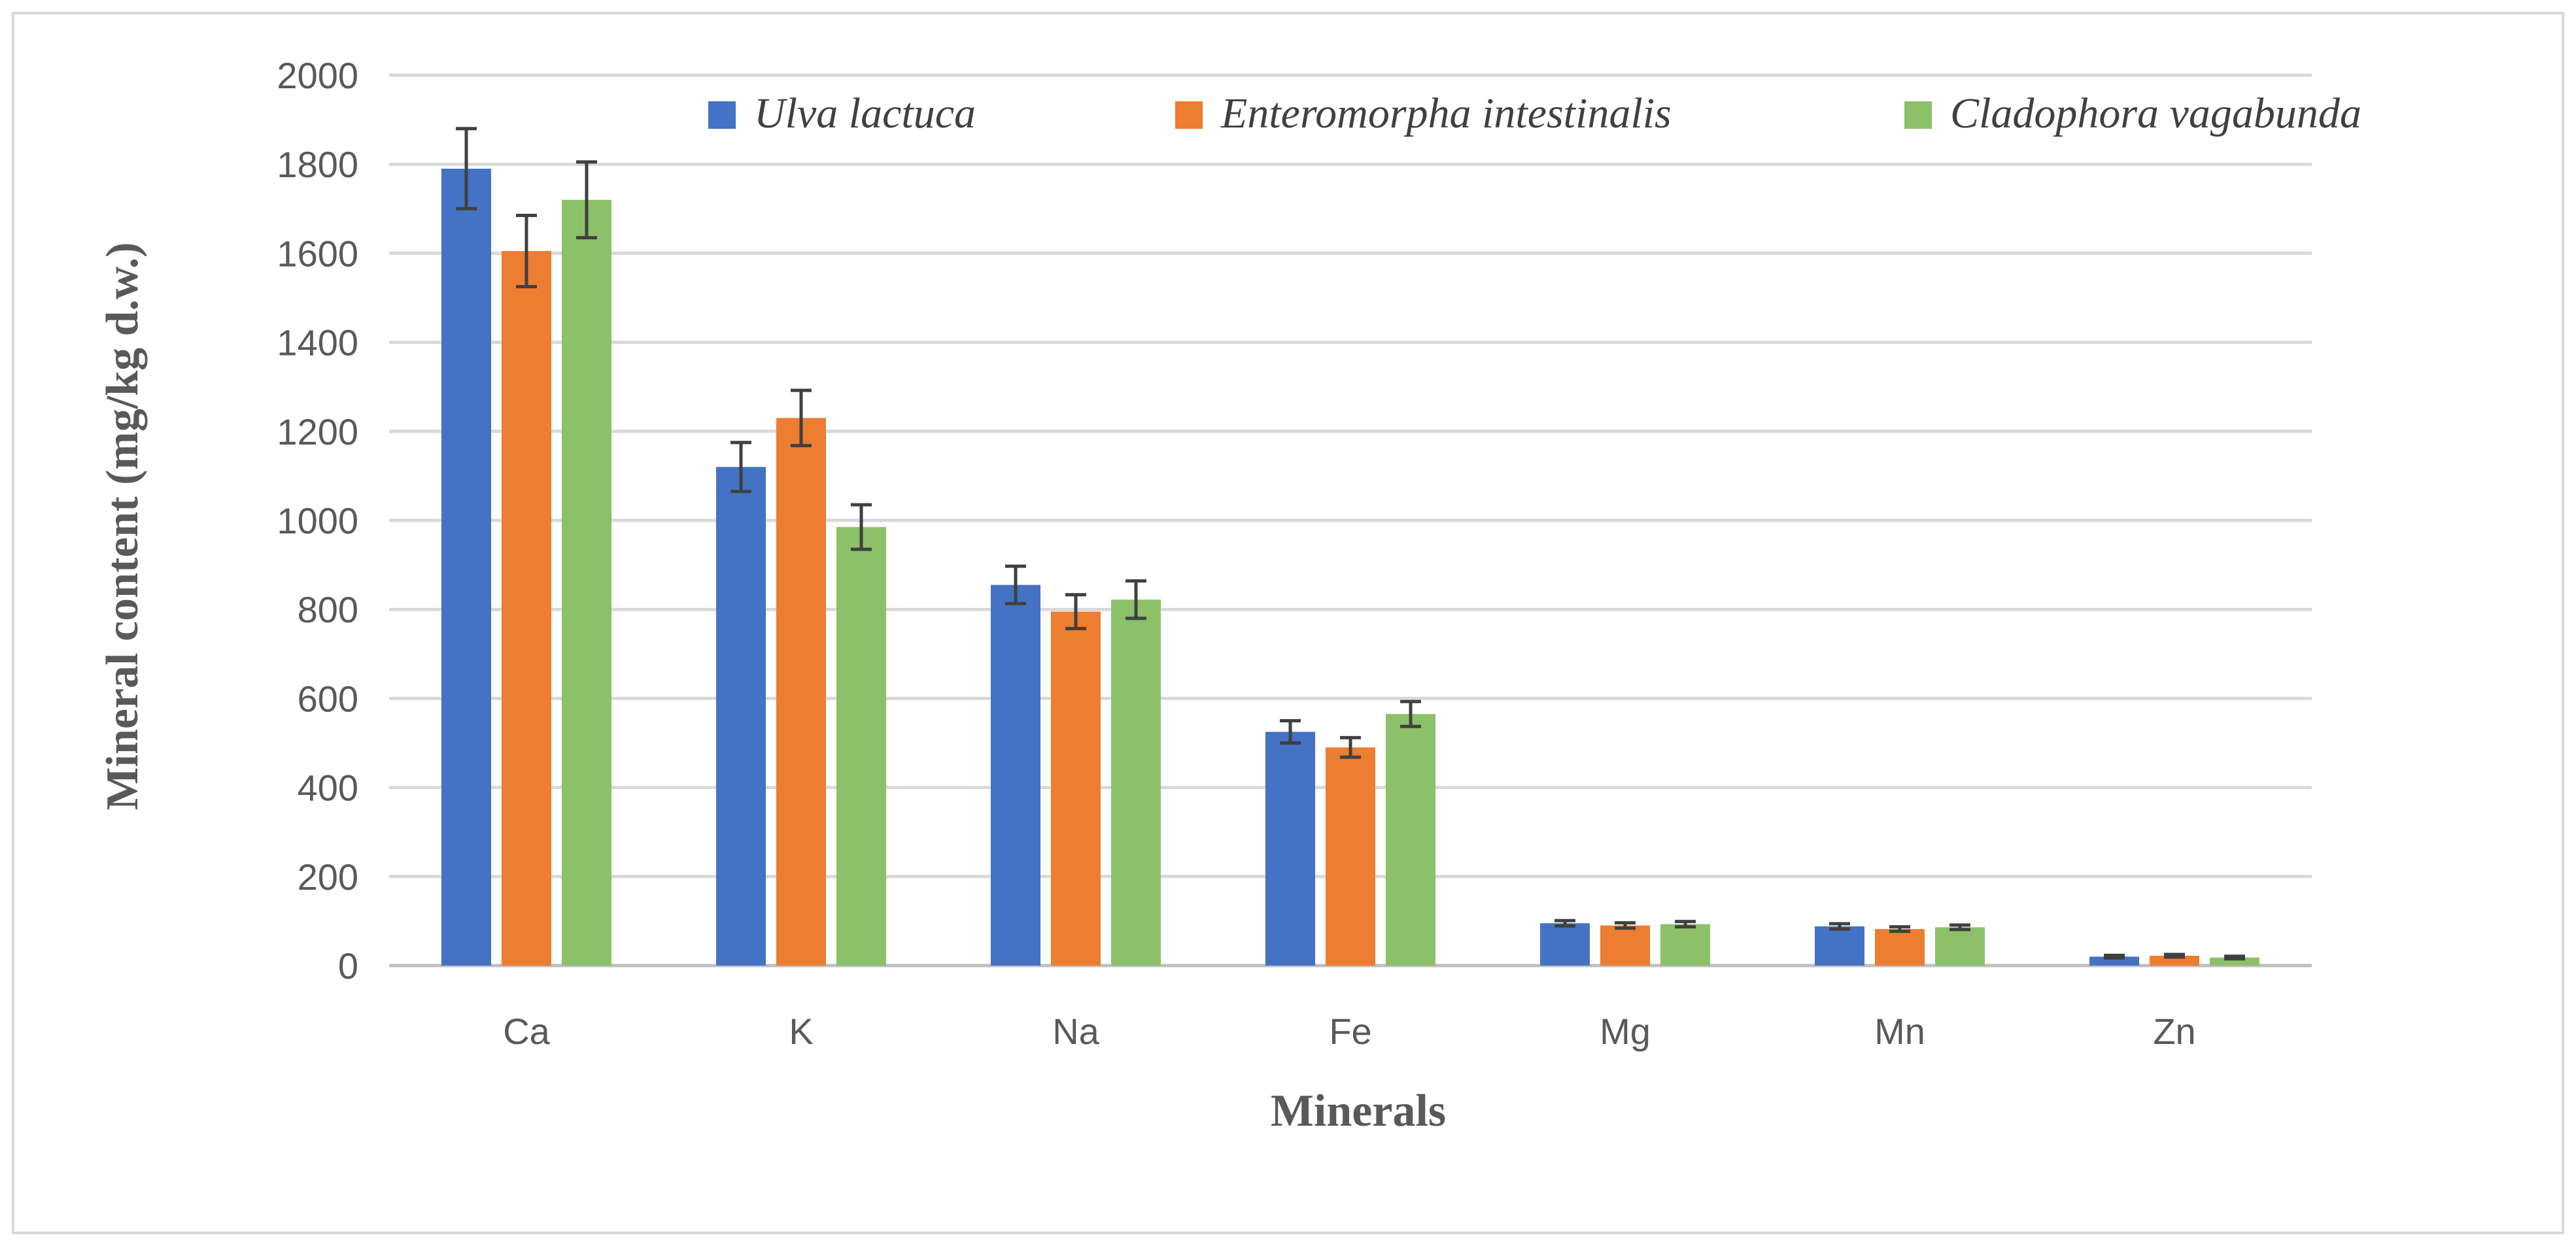  I want to click on x-tick-label: Mg, so click(1626, 1031).